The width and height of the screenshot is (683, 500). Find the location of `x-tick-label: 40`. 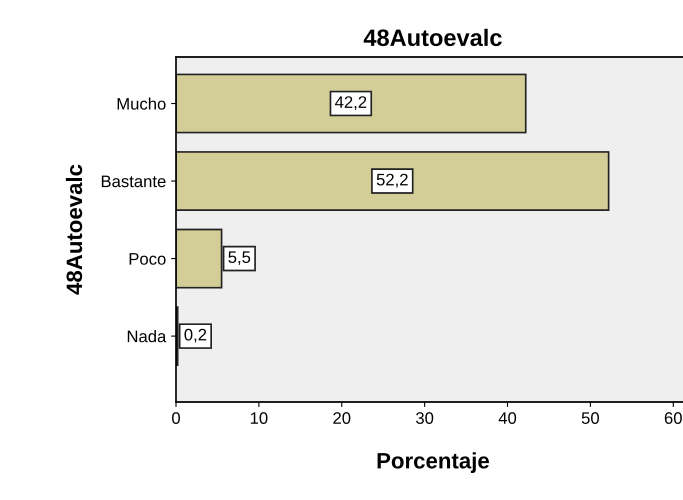

x-tick-label: 40 is located at coordinates (507, 418).